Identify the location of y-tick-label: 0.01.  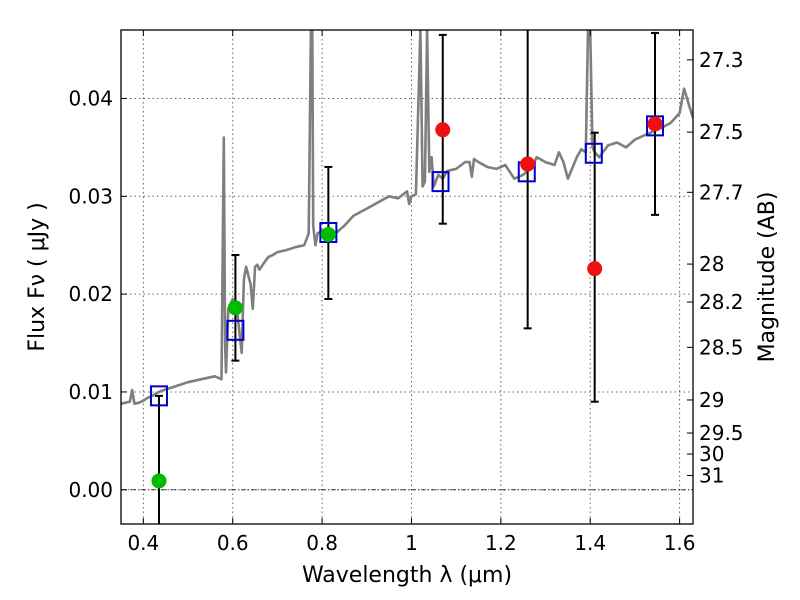
(90, 392).